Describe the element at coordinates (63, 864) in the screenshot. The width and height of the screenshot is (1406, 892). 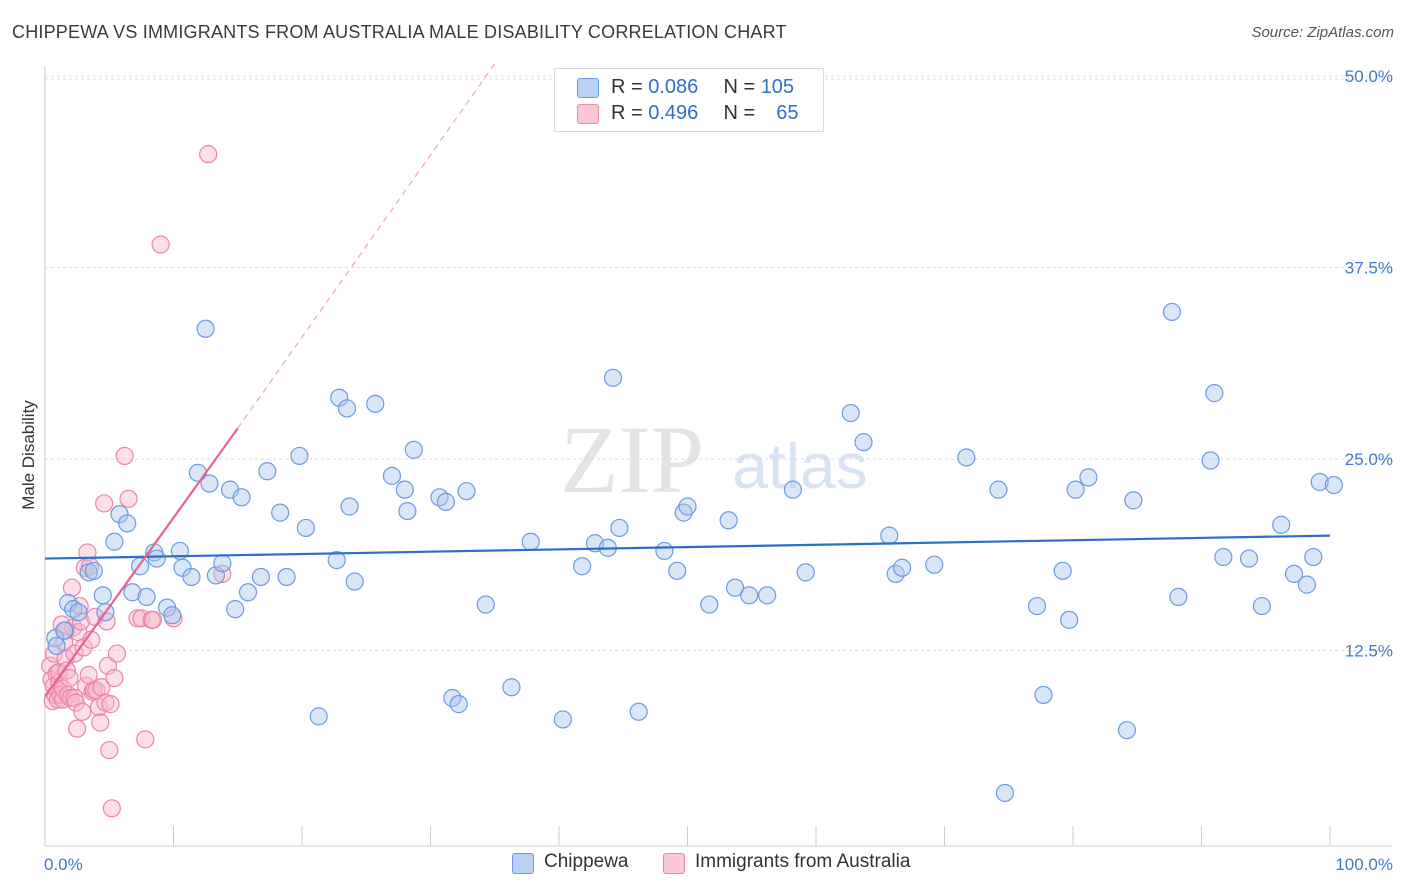
I see `x-tick-label: 0.0%` at that location.